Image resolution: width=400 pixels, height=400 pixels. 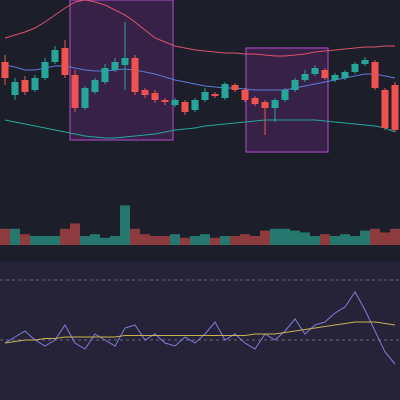 I want to click on line-lower, so click(x=200, y=129).